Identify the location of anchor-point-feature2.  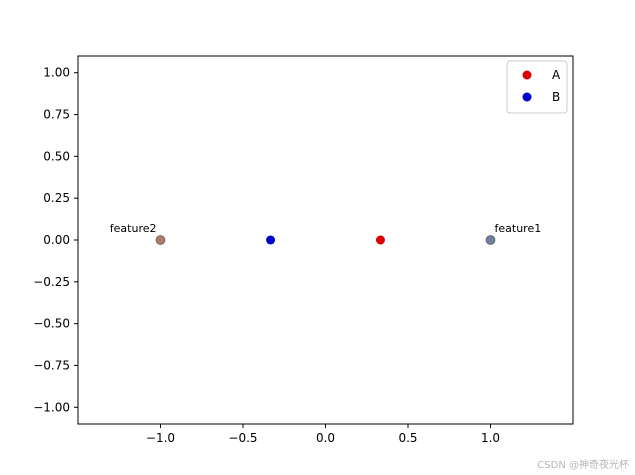
(160, 240).